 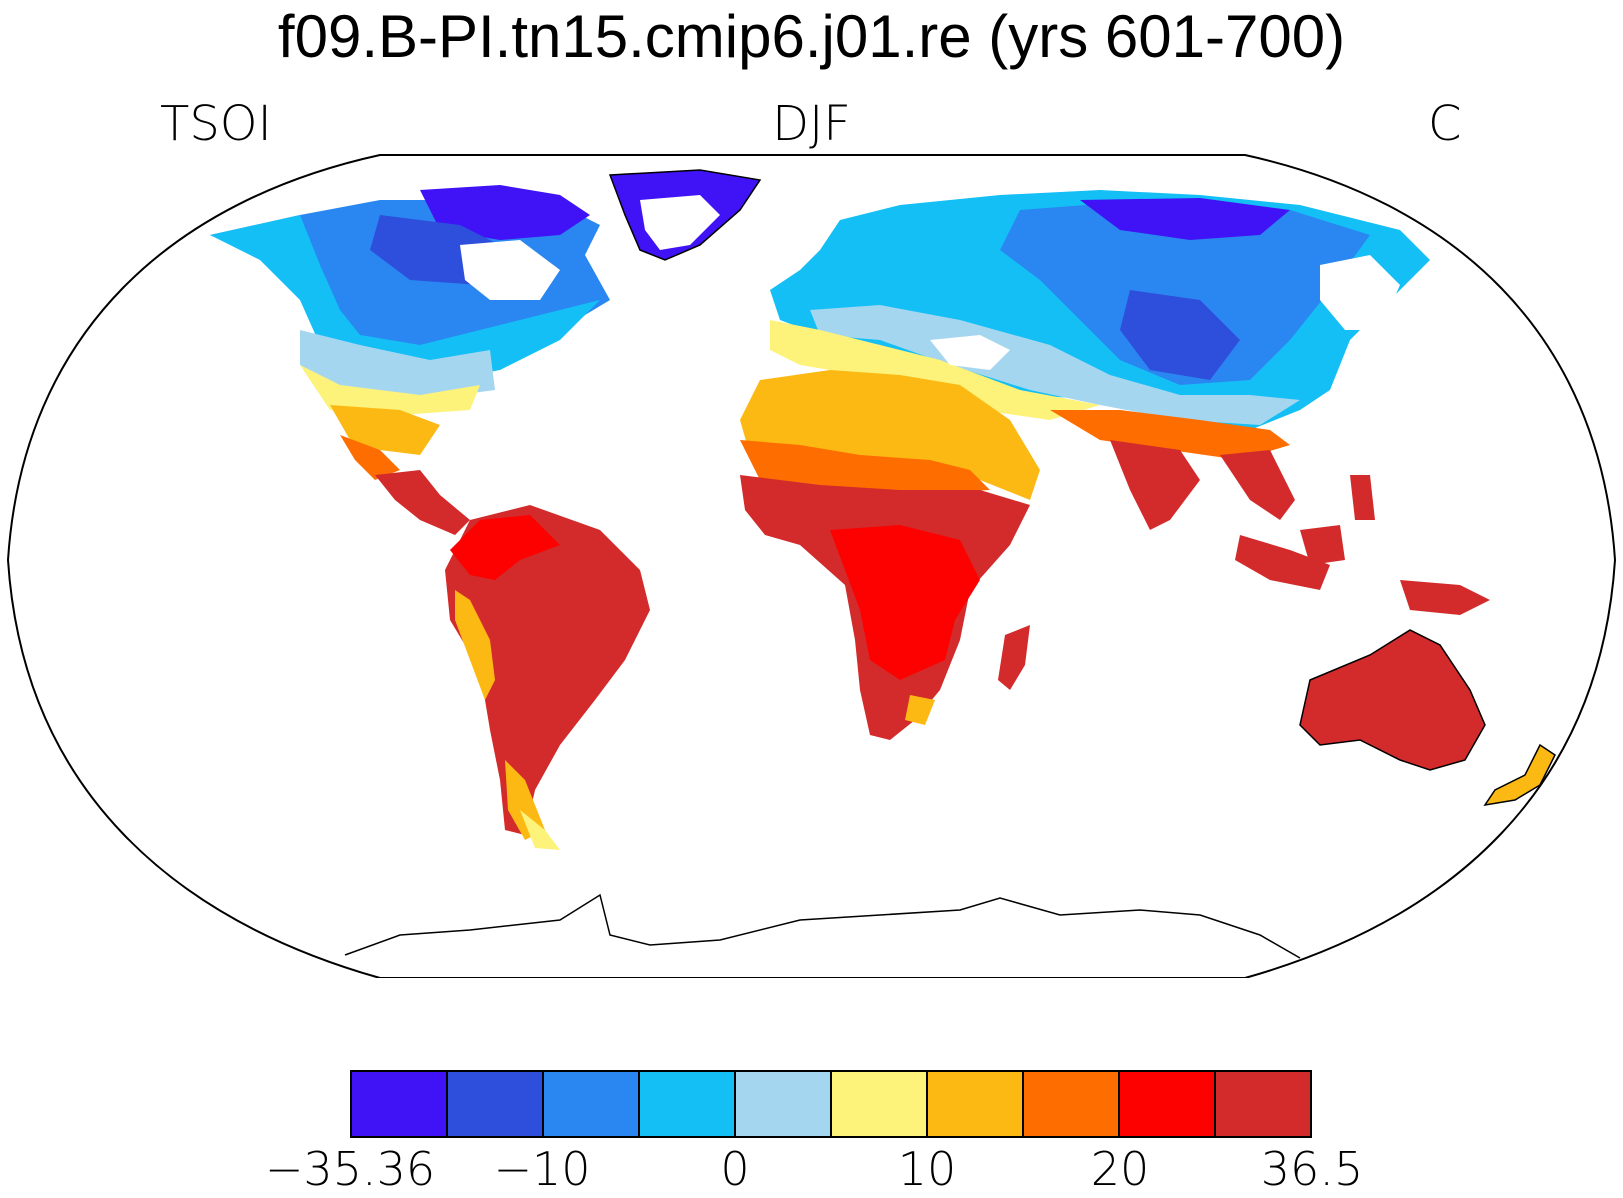 I want to click on new-zealand, so click(x=1519, y=775).